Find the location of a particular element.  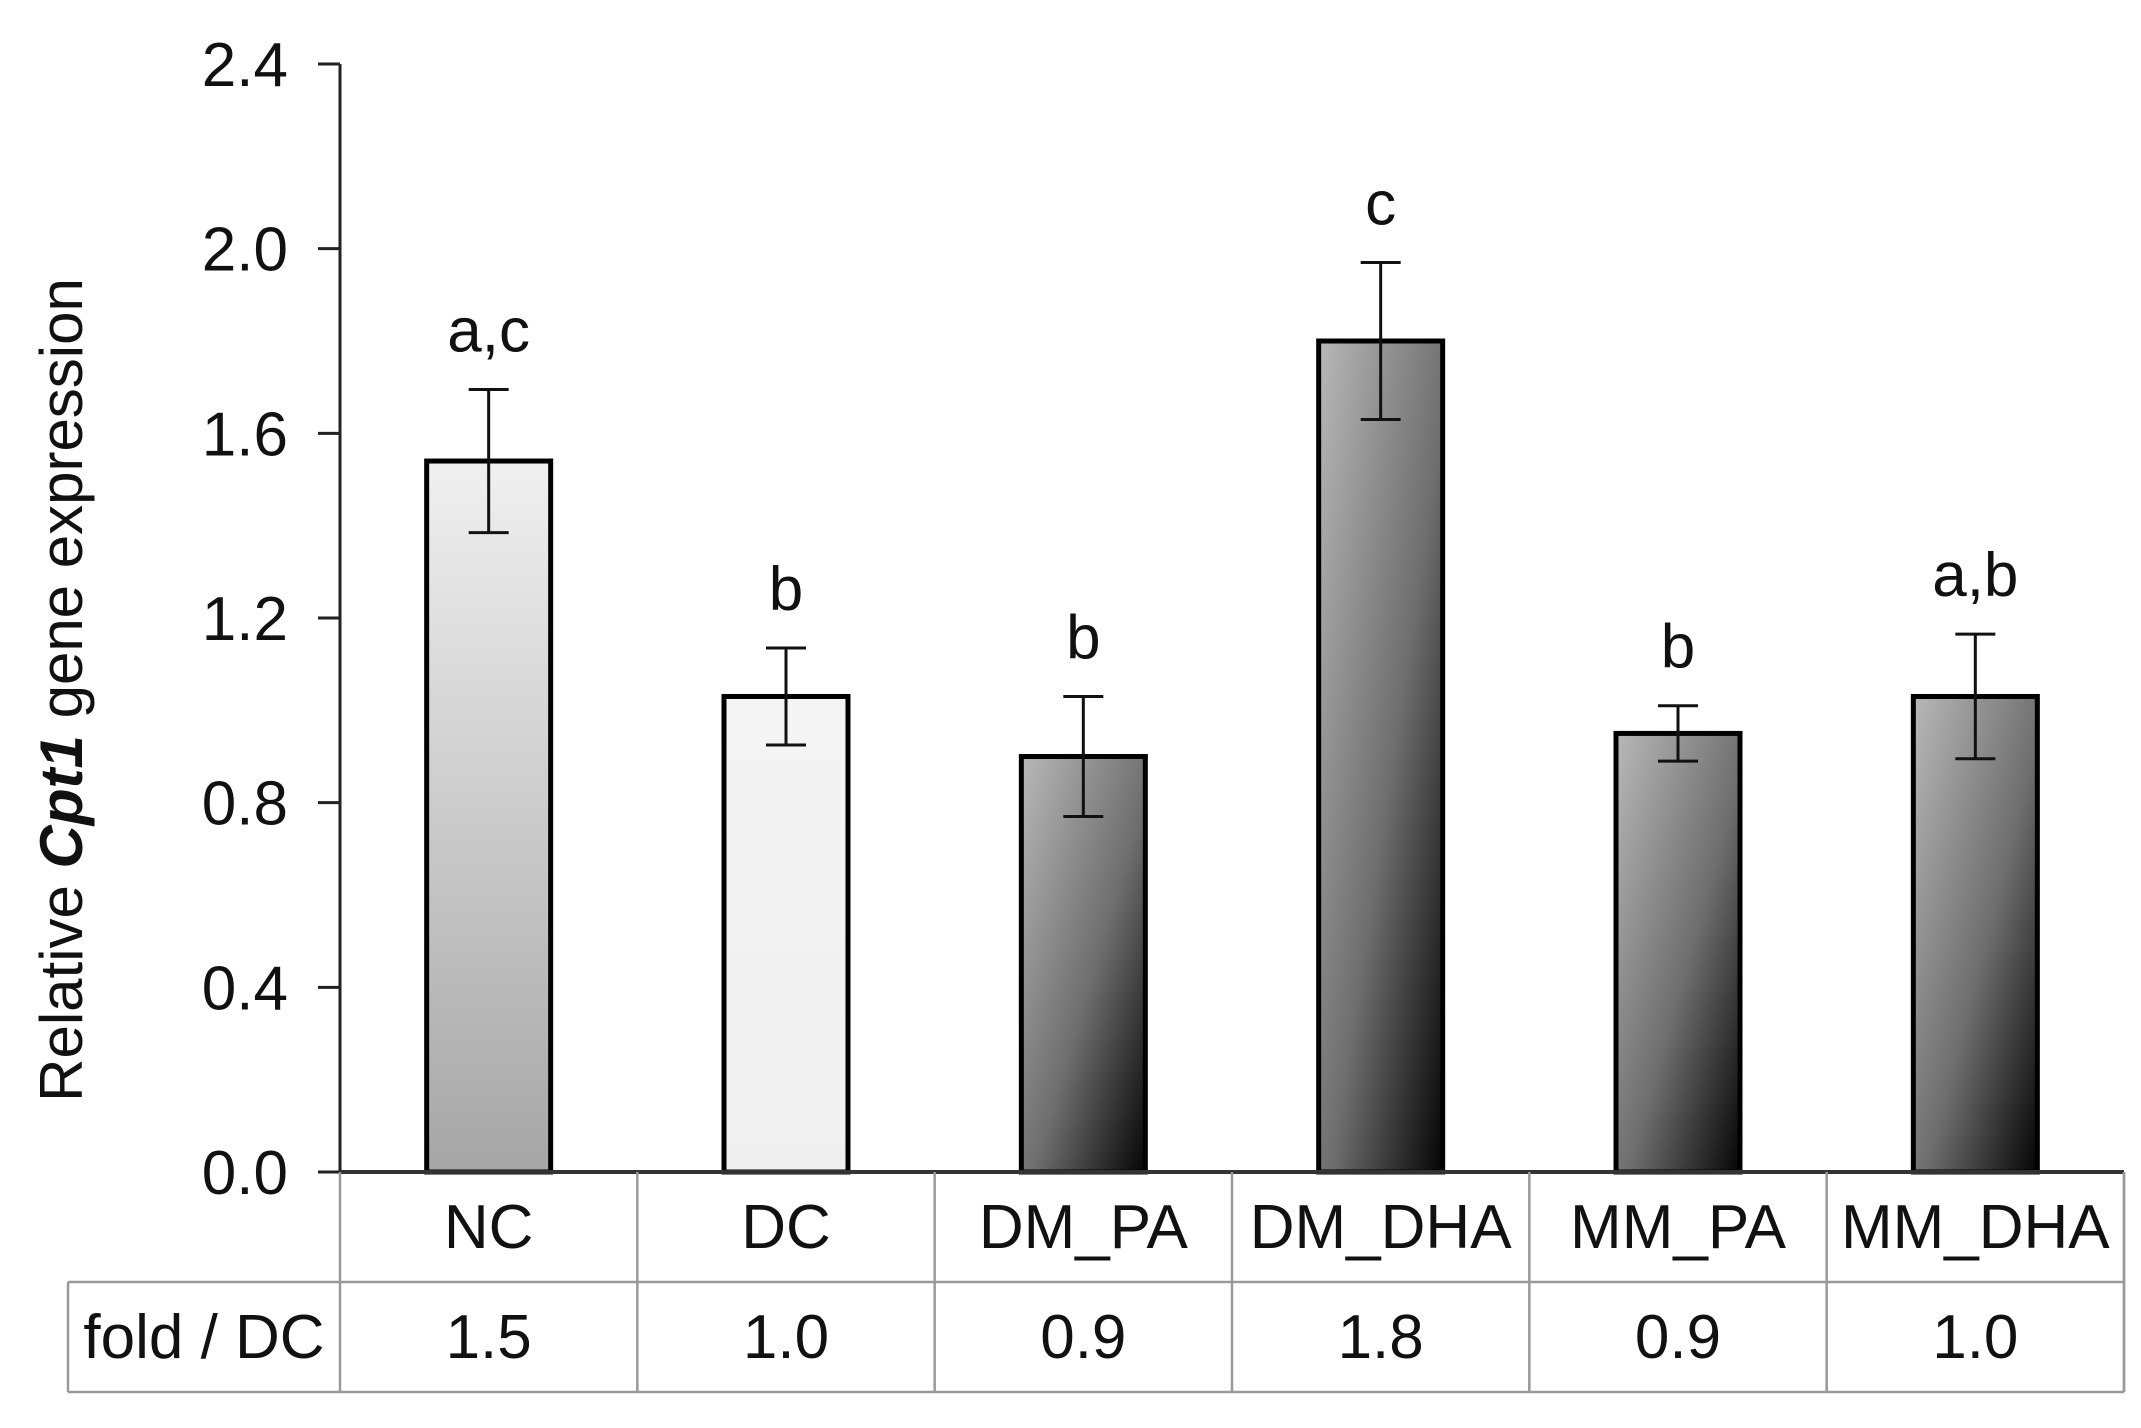

bar-dm-pa is located at coordinates (1083, 964).